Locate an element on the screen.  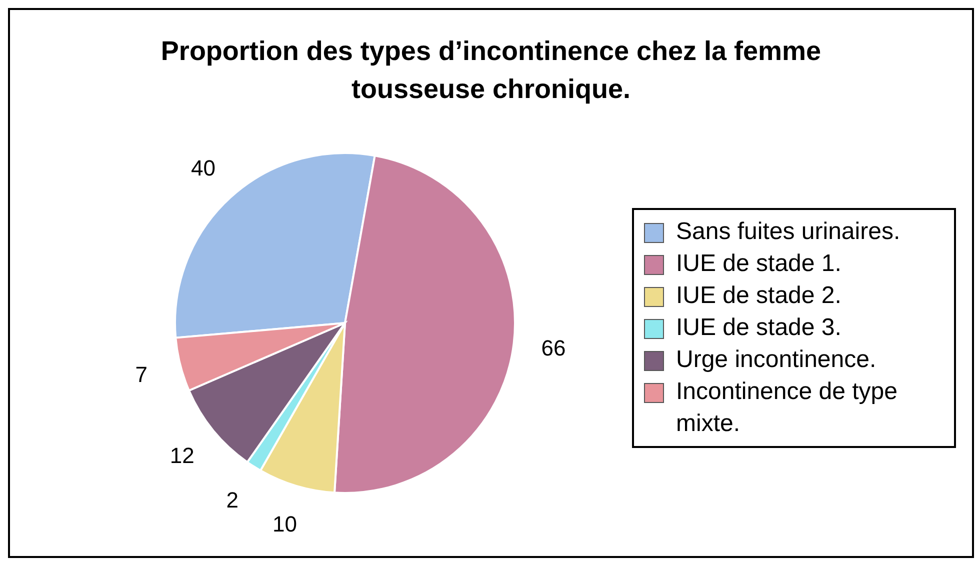
legend-label: IUE de stade 1. is located at coordinates (759, 264).